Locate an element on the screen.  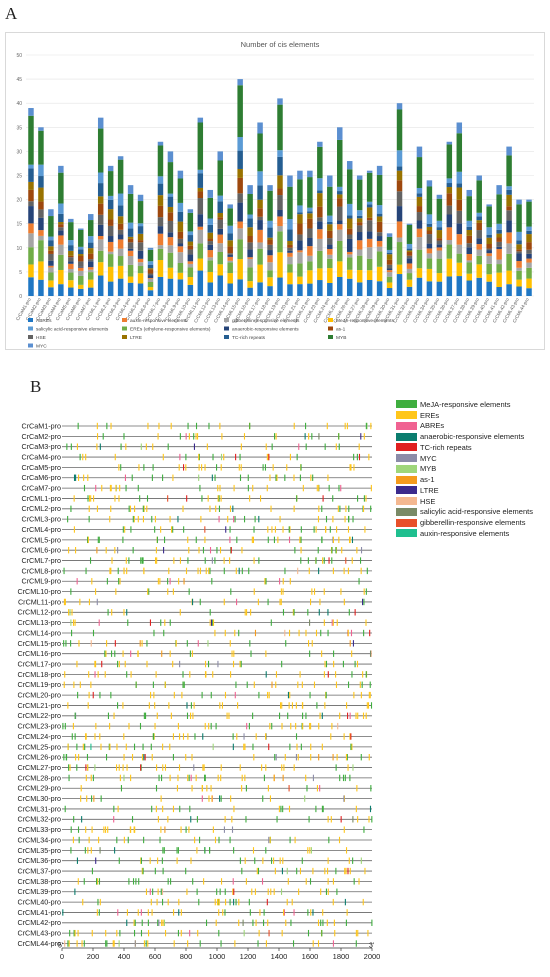
promoter-label: CrCML8-pro is located at coordinates (41, 570).